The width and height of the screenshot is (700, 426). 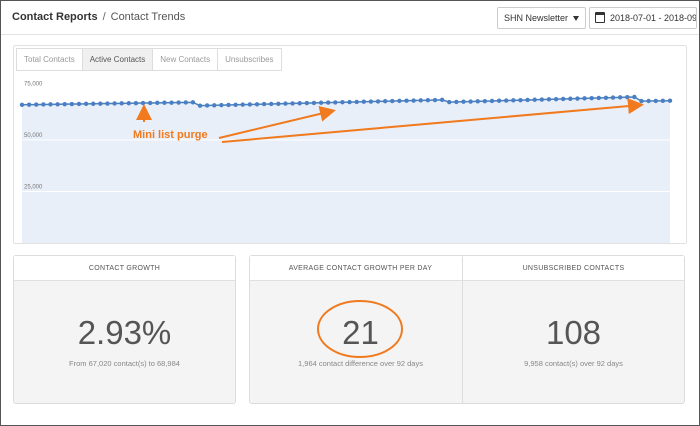 What do you see at coordinates (576, 18) in the screenshot?
I see `chevron-down-icon` at bounding box center [576, 18].